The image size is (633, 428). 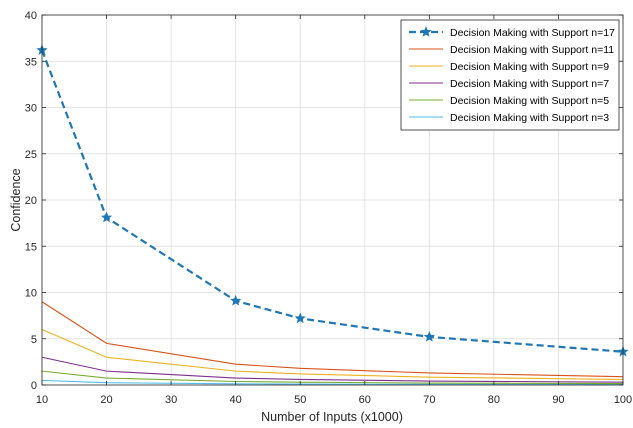 What do you see at coordinates (494, 400) in the screenshot?
I see `x-tick-label: 80` at bounding box center [494, 400].